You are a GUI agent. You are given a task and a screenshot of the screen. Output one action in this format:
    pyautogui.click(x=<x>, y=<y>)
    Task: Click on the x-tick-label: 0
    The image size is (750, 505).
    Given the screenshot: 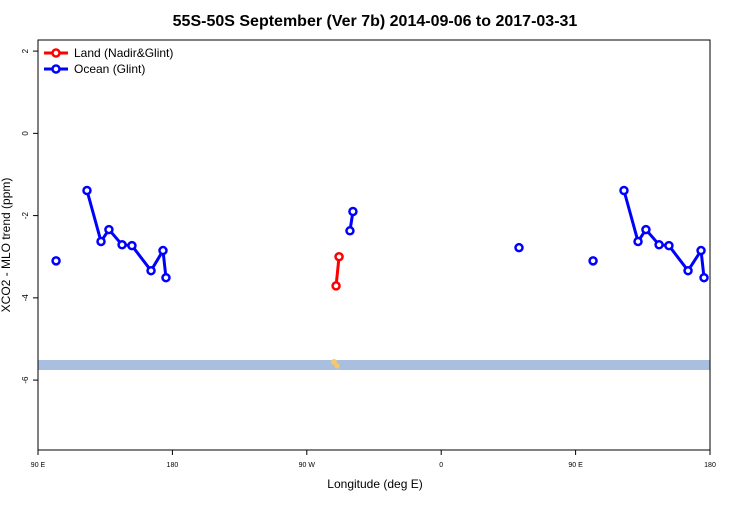 What is the action you would take?
    pyautogui.click(x=441, y=465)
    